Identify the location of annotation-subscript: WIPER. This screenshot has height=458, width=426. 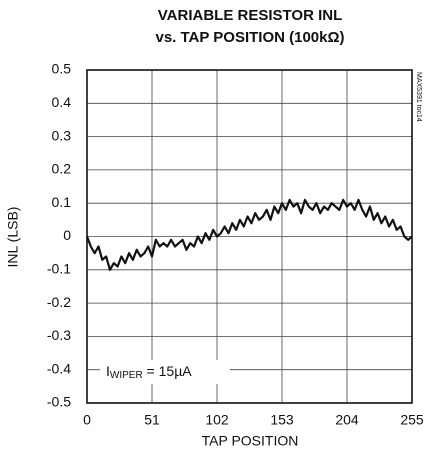
(126, 375).